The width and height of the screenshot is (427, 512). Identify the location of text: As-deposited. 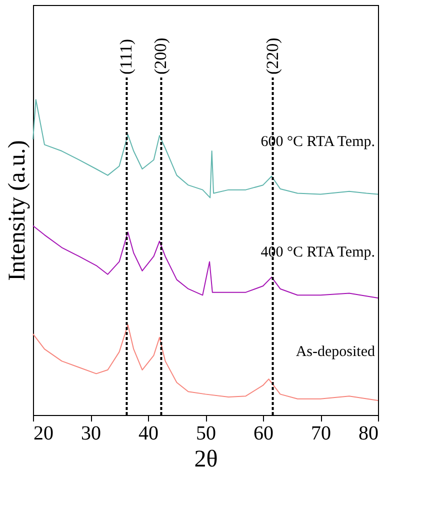
(336, 352).